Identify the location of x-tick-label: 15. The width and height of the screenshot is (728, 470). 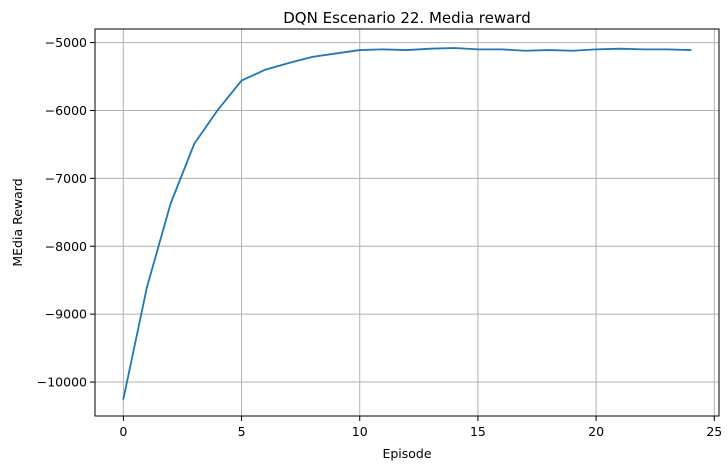
(478, 431).